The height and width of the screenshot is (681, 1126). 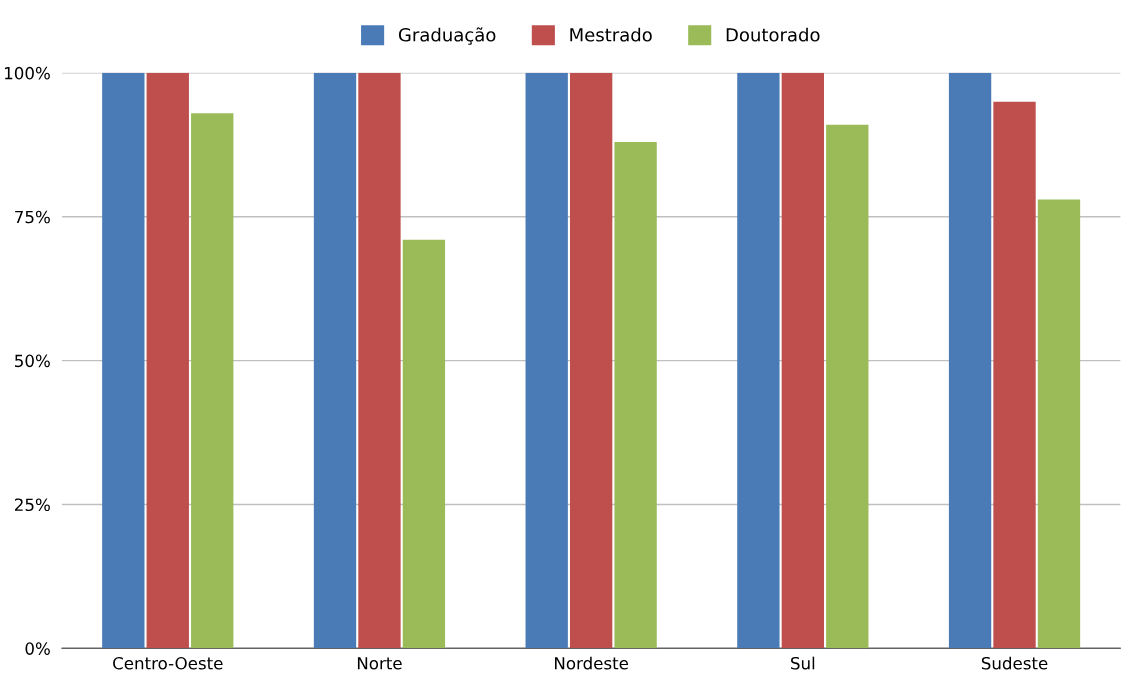 I want to click on y-tick-label: 100%, so click(x=27, y=73).